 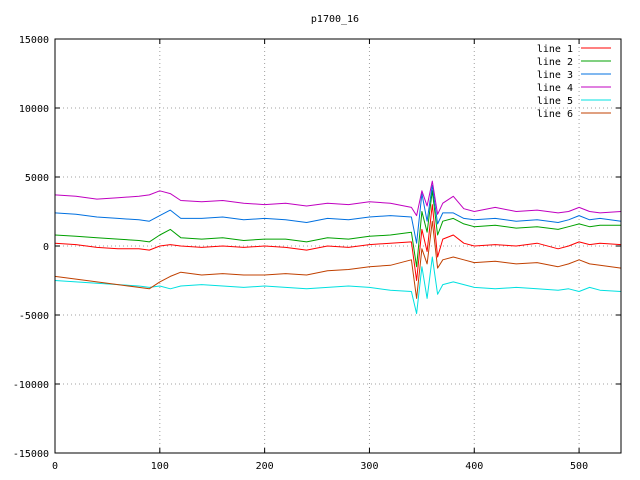 I want to click on legend-label-2: line 2, so click(x=555, y=62).